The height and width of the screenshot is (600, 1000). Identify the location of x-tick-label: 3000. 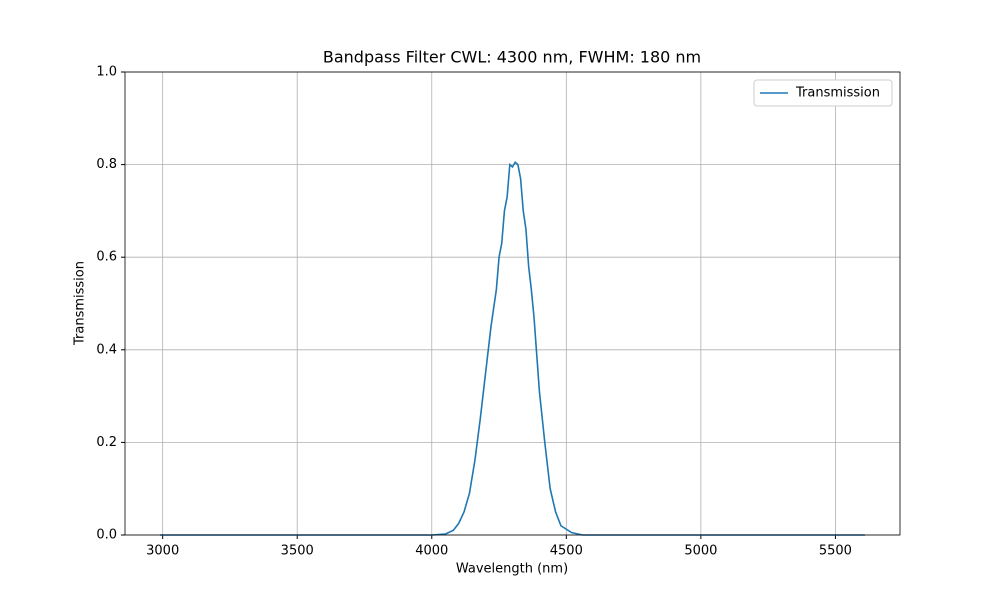
(162, 551).